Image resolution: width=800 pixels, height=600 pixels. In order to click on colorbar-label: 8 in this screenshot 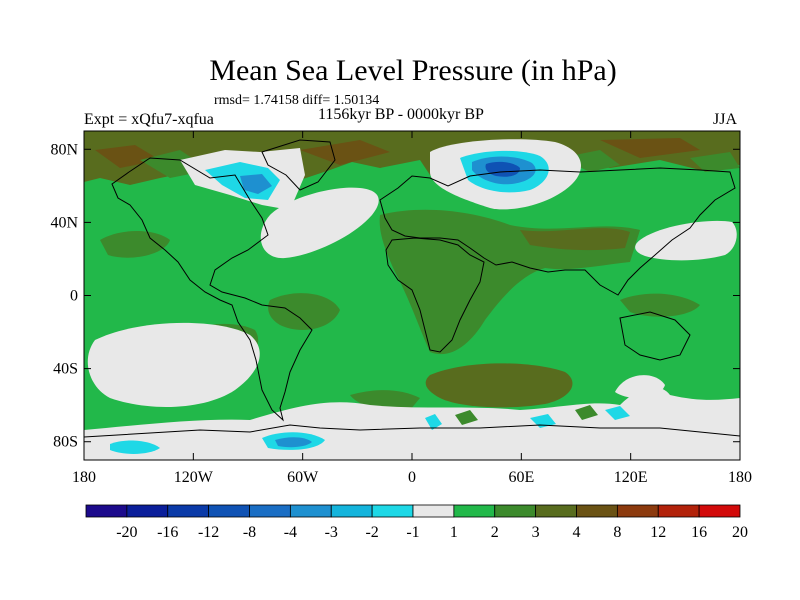, I will do `click(617, 532)`.